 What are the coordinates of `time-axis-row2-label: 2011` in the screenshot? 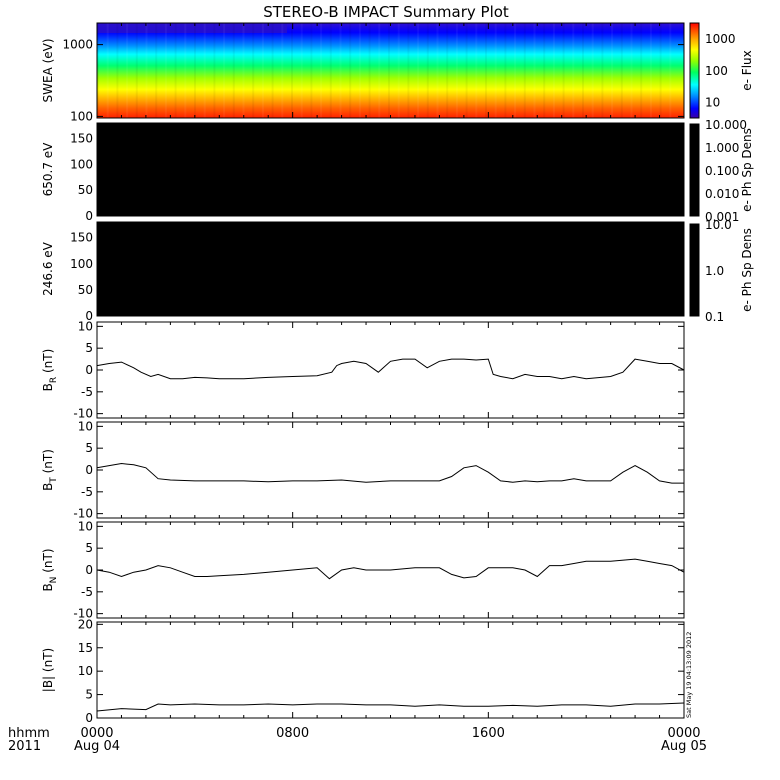 It's located at (24, 746).